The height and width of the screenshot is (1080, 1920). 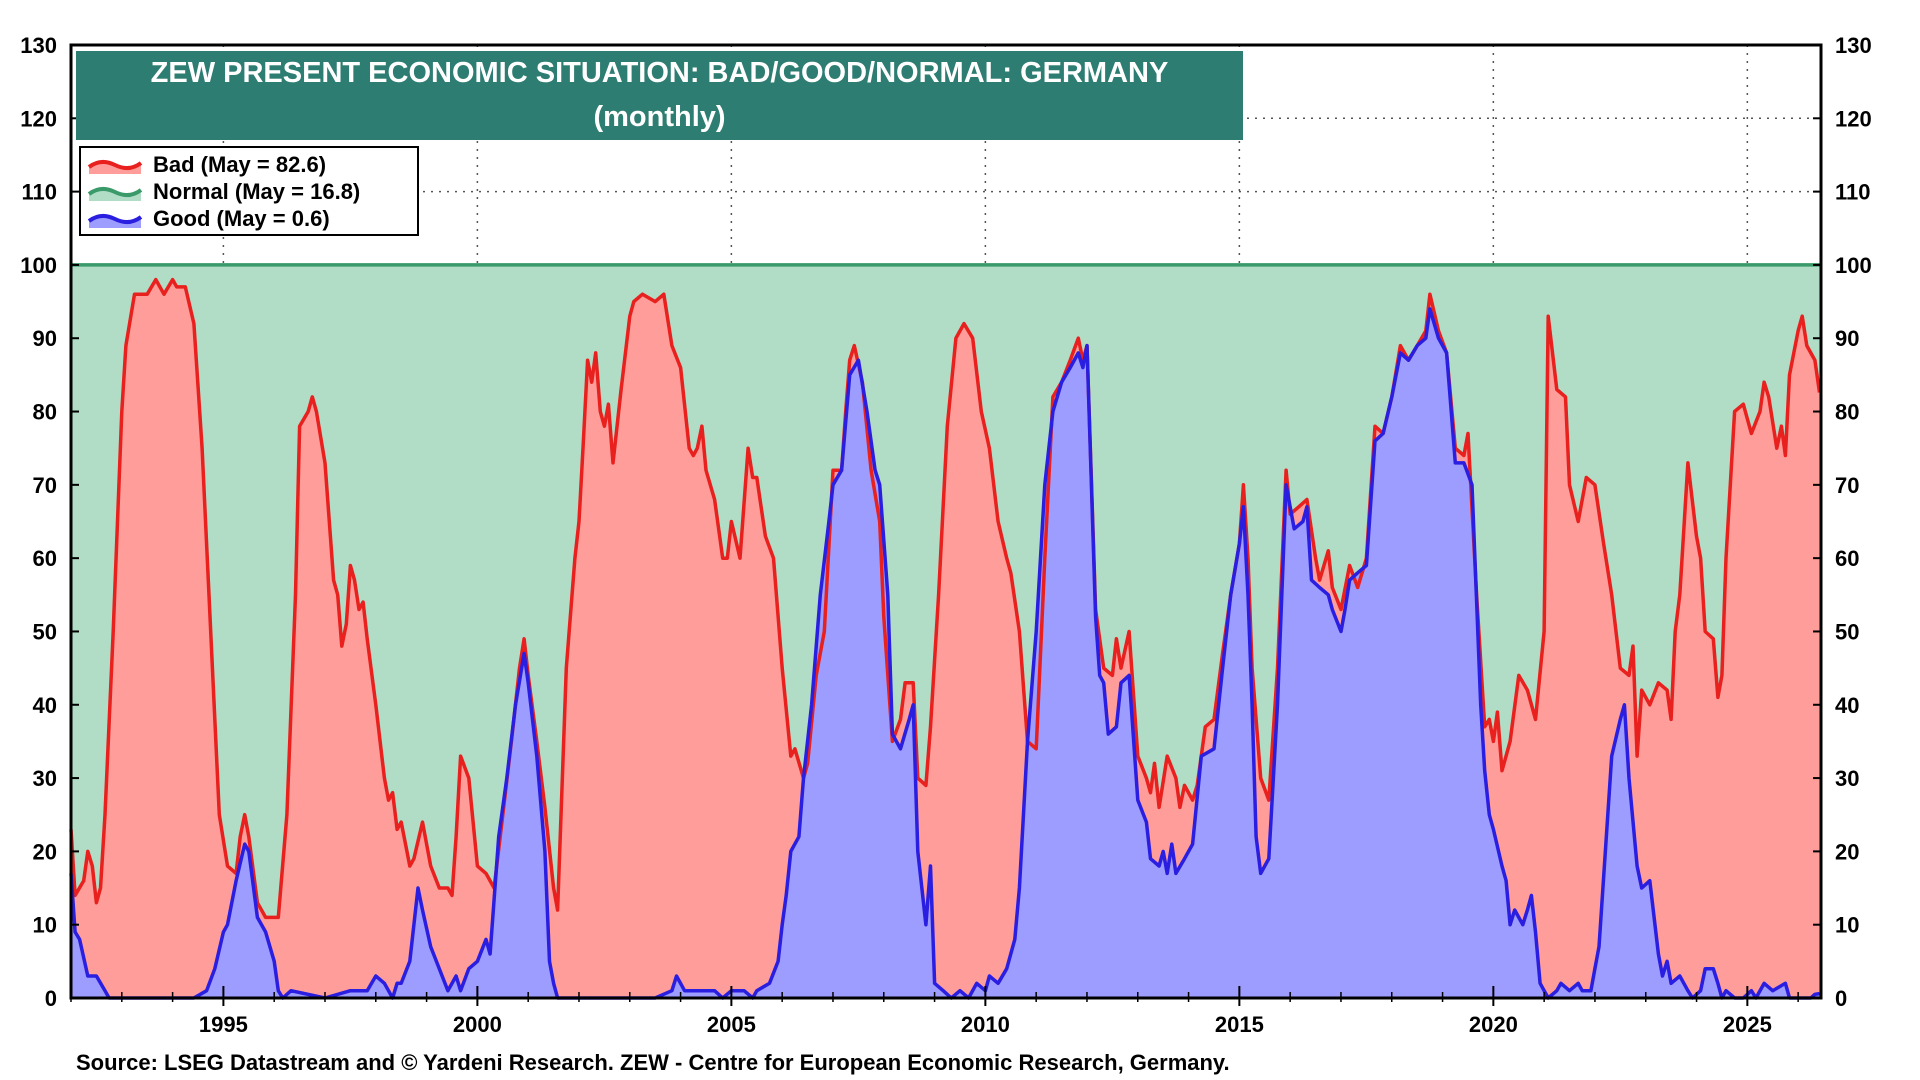 What do you see at coordinates (659, 117) in the screenshot?
I see `chart-subtitle: (monthly)` at bounding box center [659, 117].